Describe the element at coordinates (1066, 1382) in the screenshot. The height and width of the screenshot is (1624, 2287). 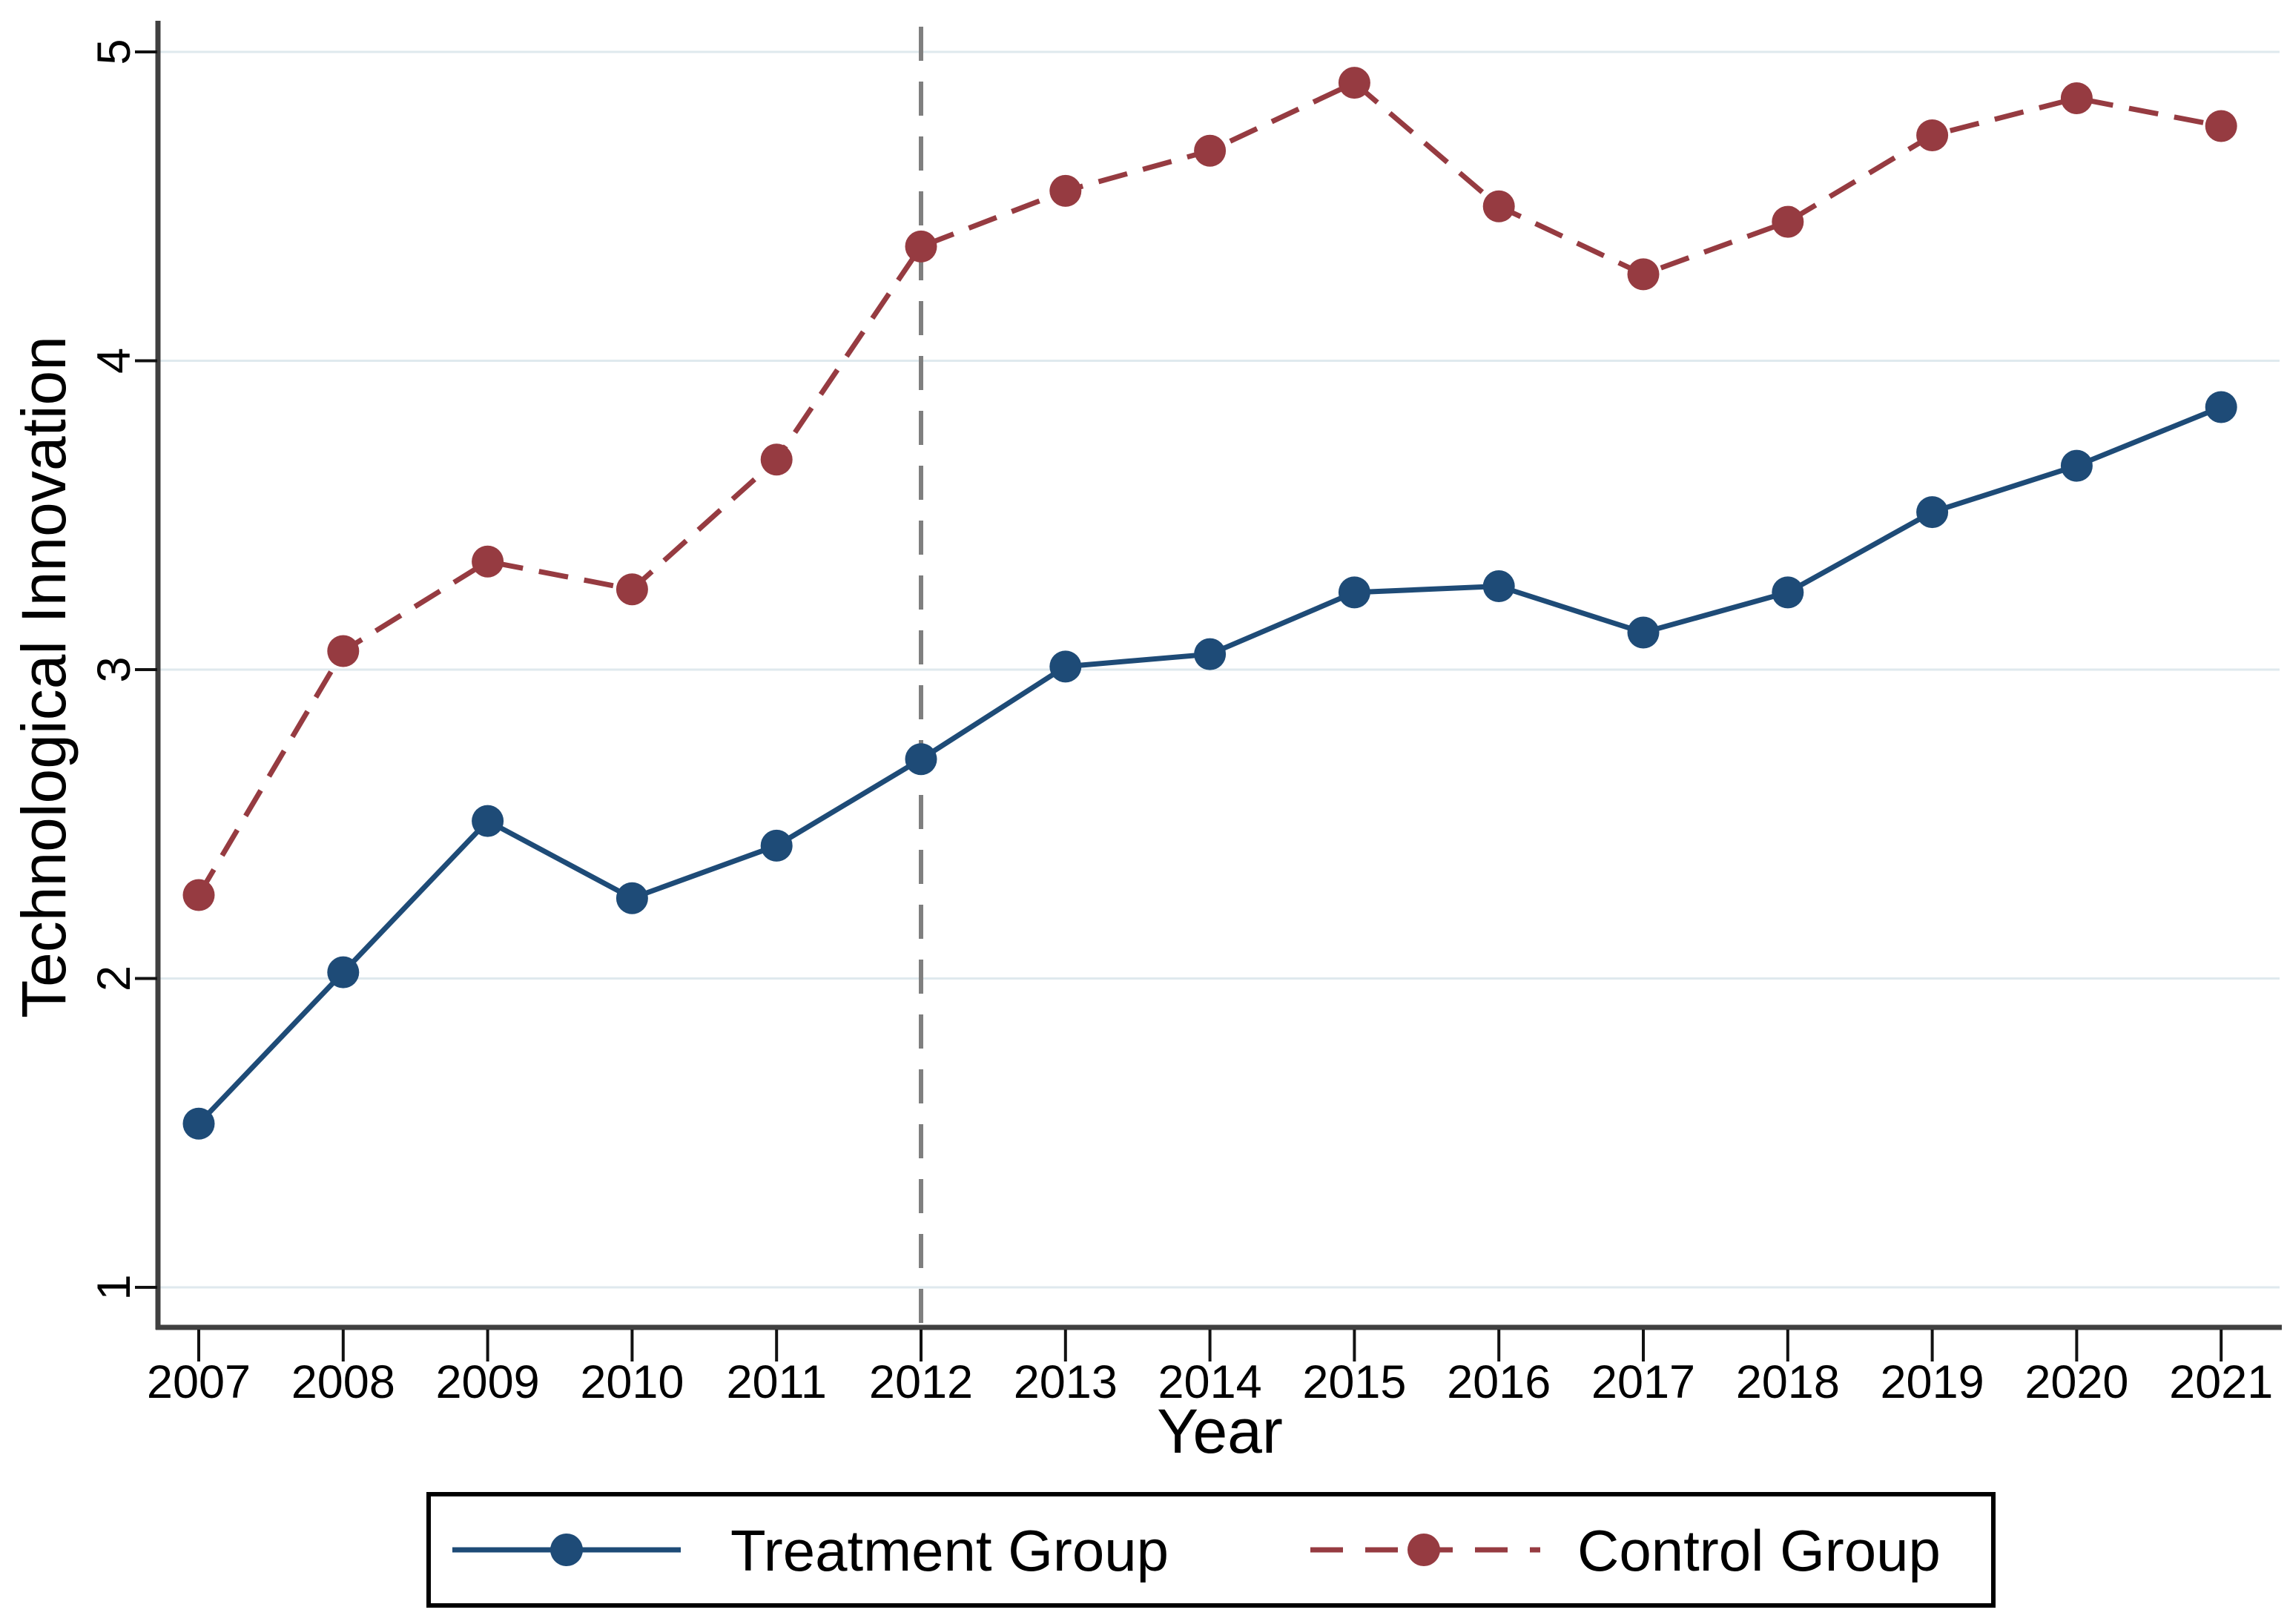
I see `x-tick-label: 2013` at that location.